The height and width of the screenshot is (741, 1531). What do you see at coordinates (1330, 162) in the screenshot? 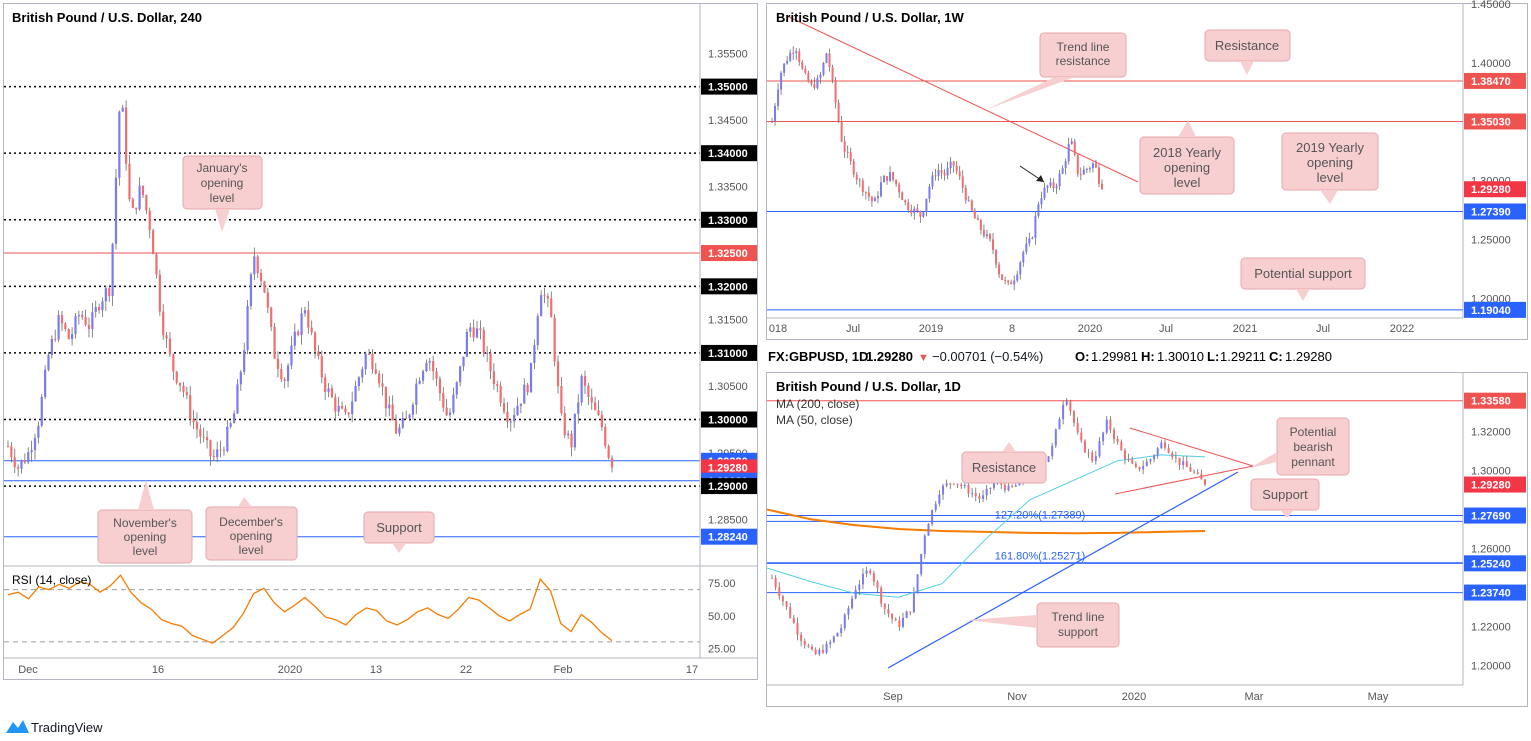
I see `callout-2019-line2: opening` at bounding box center [1330, 162].